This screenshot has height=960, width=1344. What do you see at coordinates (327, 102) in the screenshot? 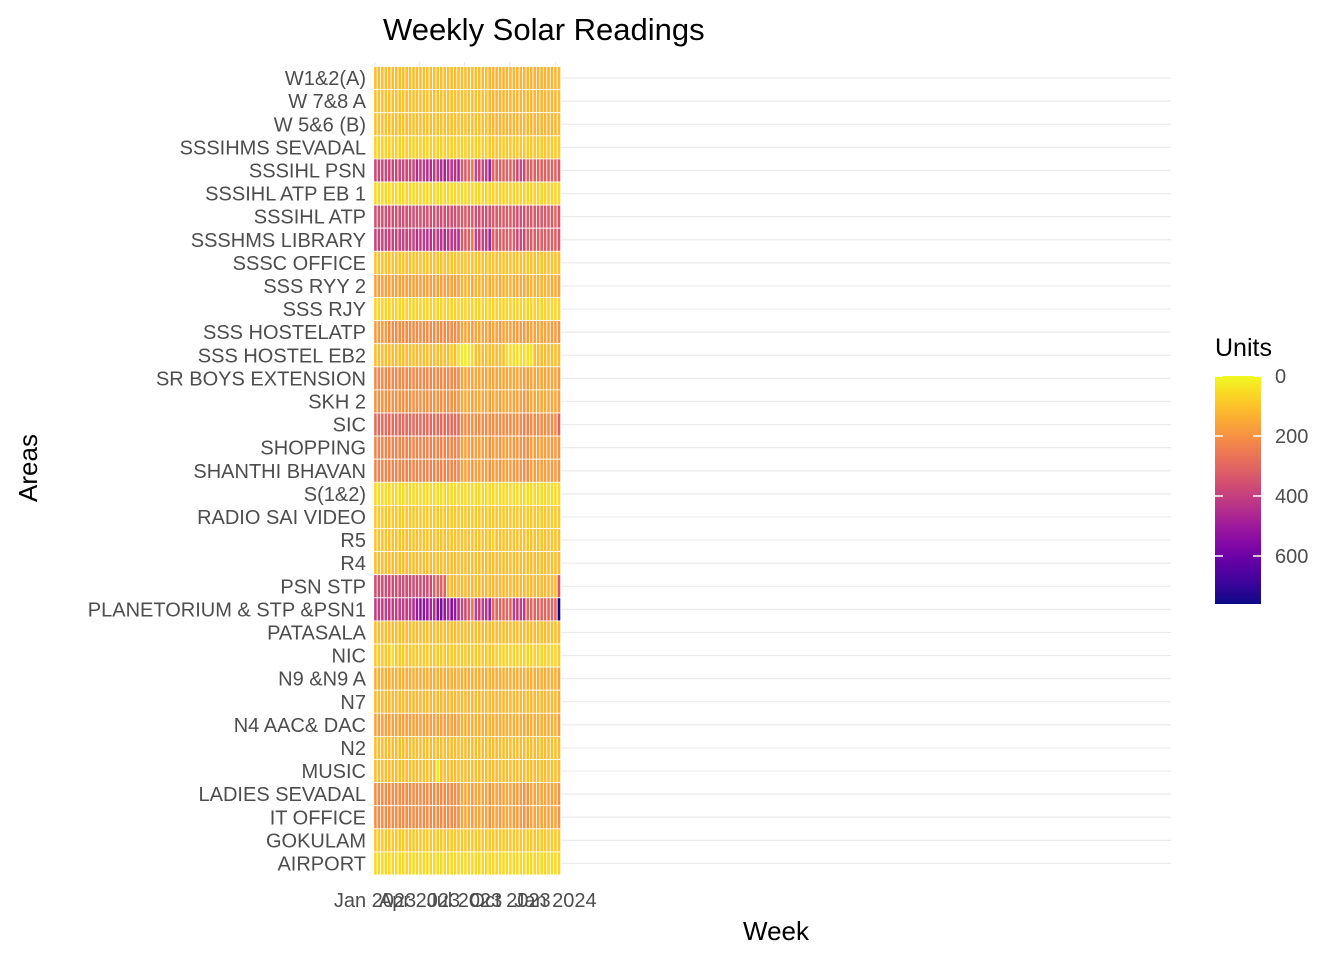
I see `y-tick-label: W 7&8 A` at bounding box center [327, 102].